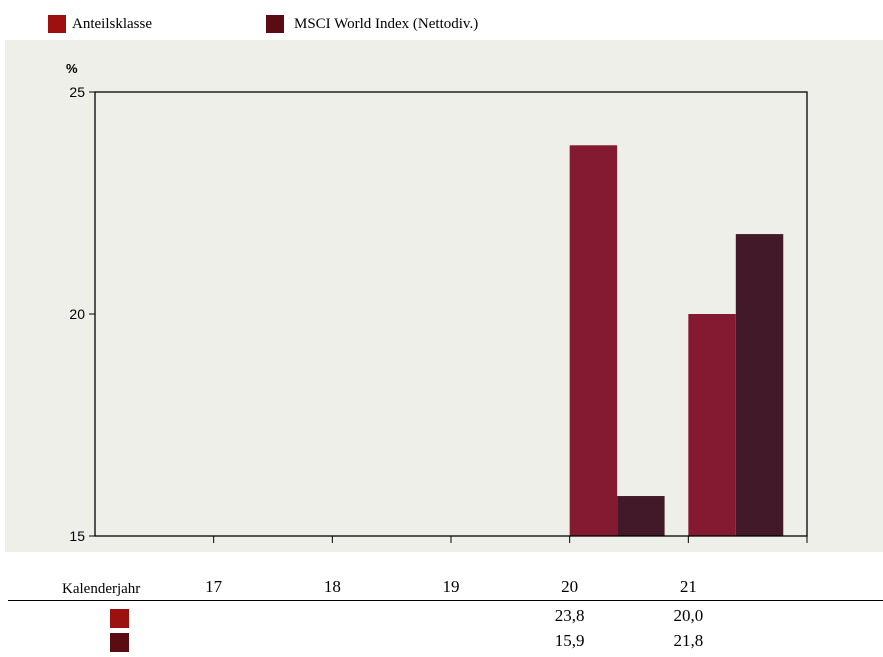  Describe the element at coordinates (119, 642) in the screenshot. I see `table-swatch-msci` at that location.